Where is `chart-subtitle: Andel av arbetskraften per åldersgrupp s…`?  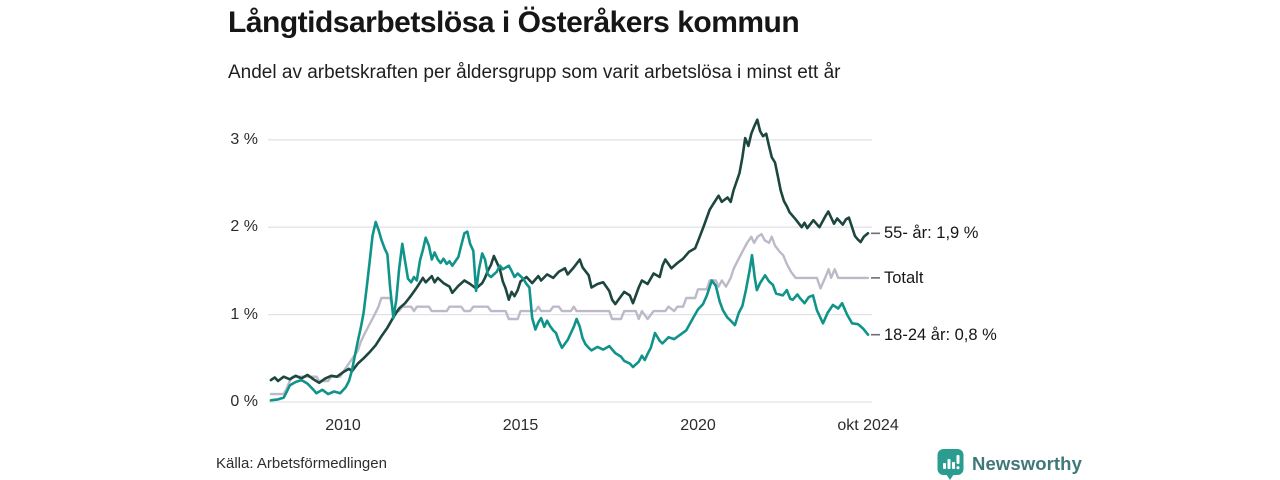
chart-subtitle: Andel av arbetskraften per åldersgrupp s… is located at coordinates (534, 72).